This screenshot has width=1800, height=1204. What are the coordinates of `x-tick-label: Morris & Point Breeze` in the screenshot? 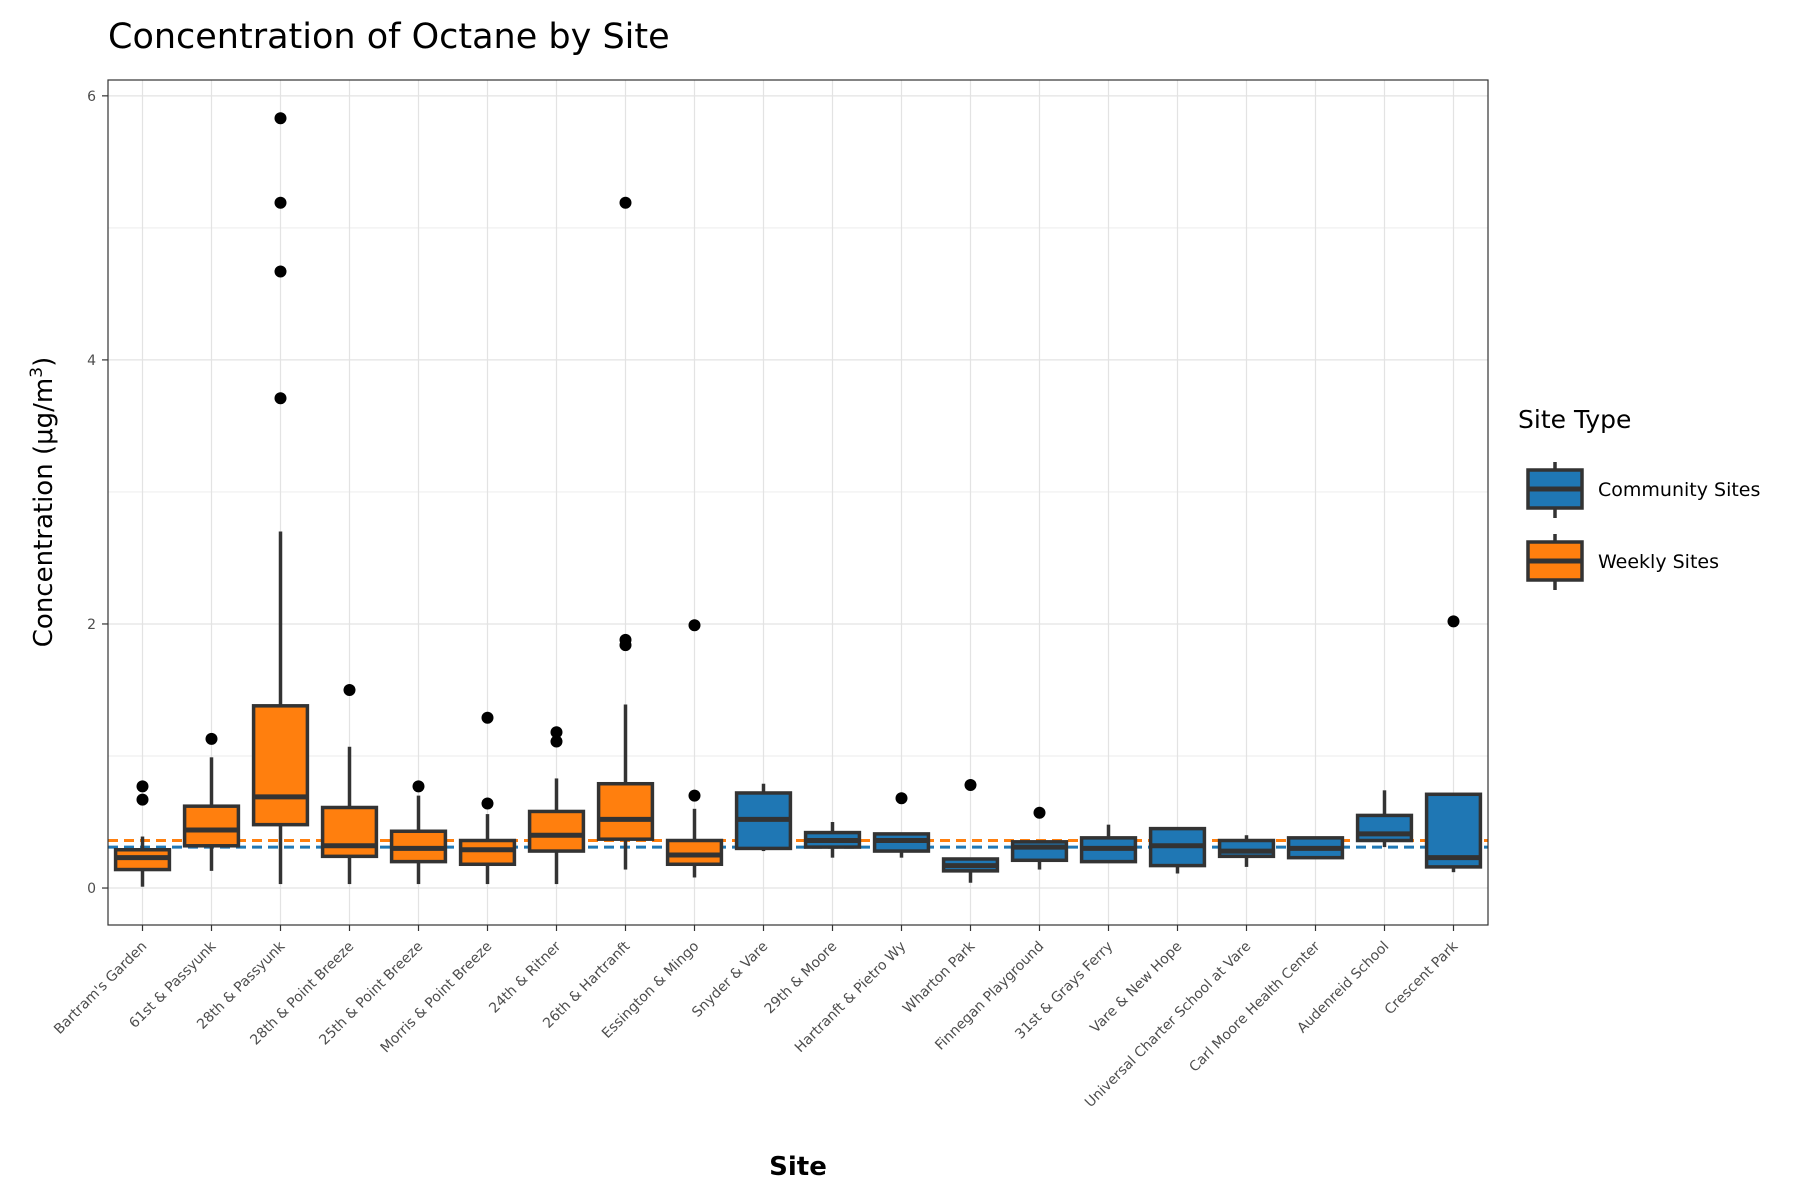 It's located at (437, 998).